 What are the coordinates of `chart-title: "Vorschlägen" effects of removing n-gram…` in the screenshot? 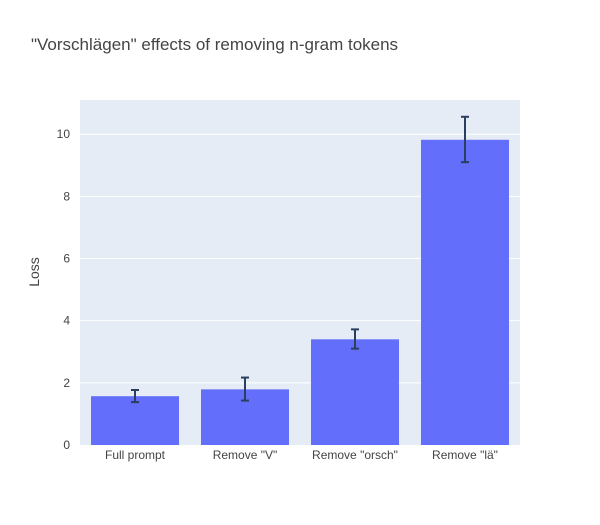 It's located at (214, 44).